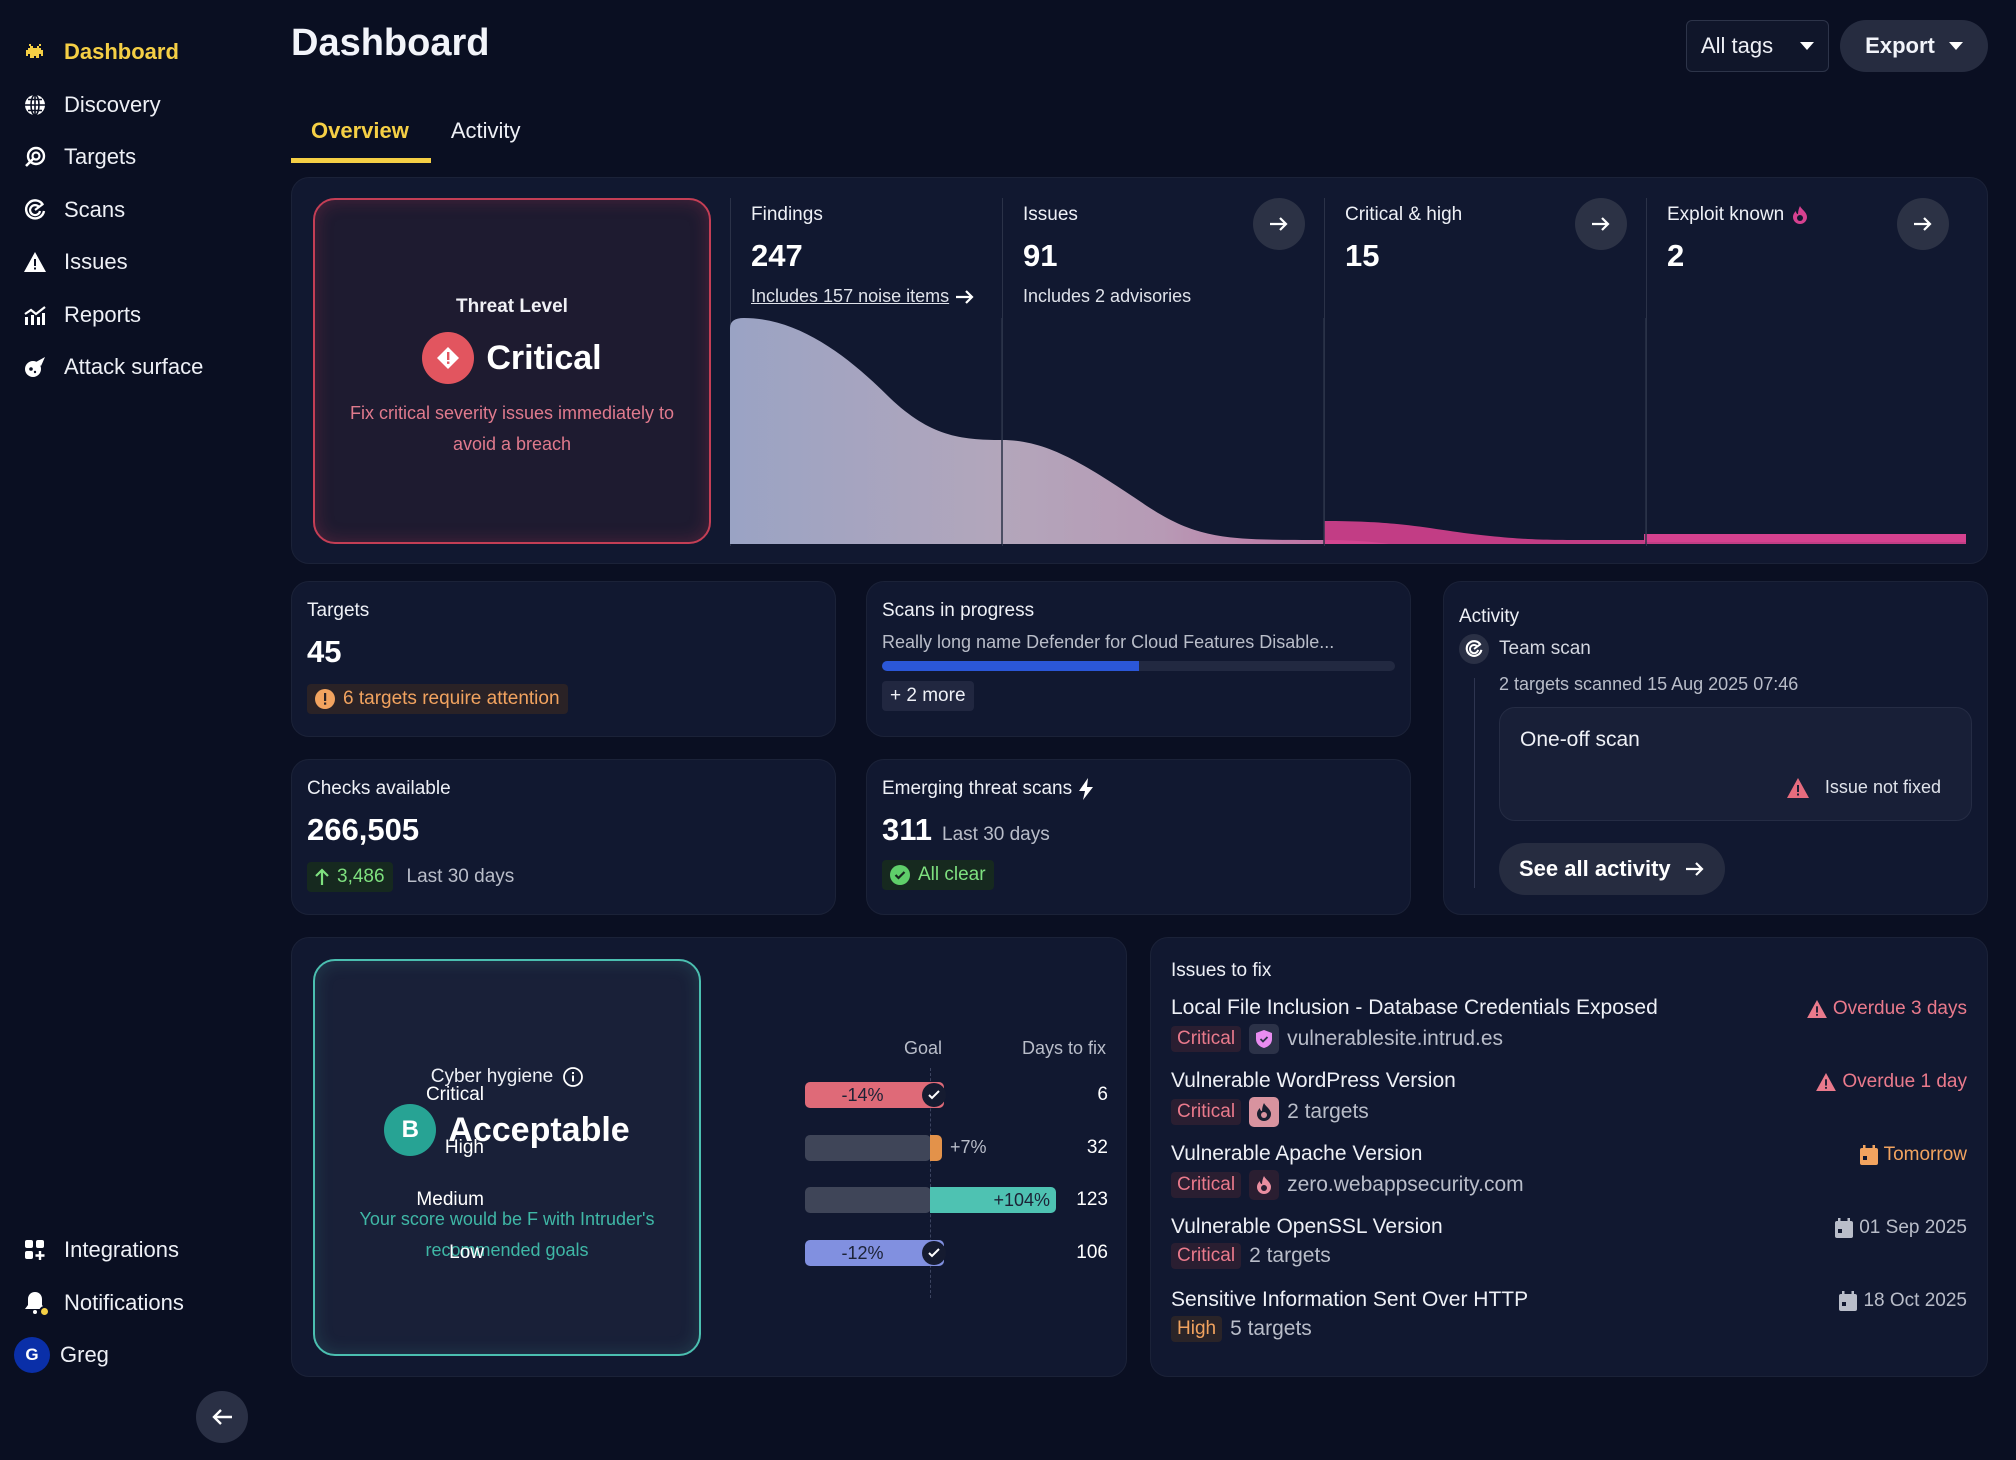 This screenshot has height=1460, width=2016. What do you see at coordinates (112, 105) in the screenshot?
I see `sidebar-item-discovery: Discovery` at bounding box center [112, 105].